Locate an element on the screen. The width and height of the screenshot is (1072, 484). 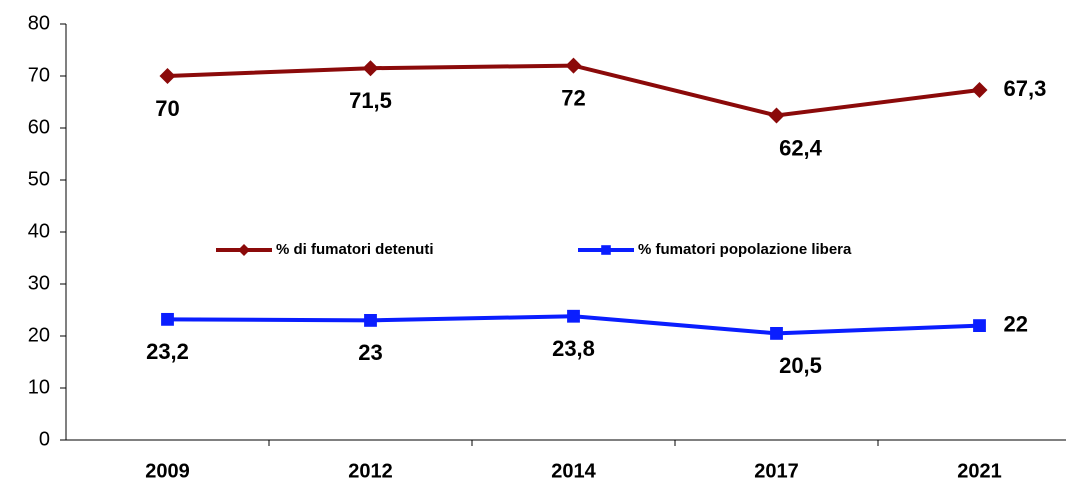
data-label: 70 is located at coordinates (167, 108).